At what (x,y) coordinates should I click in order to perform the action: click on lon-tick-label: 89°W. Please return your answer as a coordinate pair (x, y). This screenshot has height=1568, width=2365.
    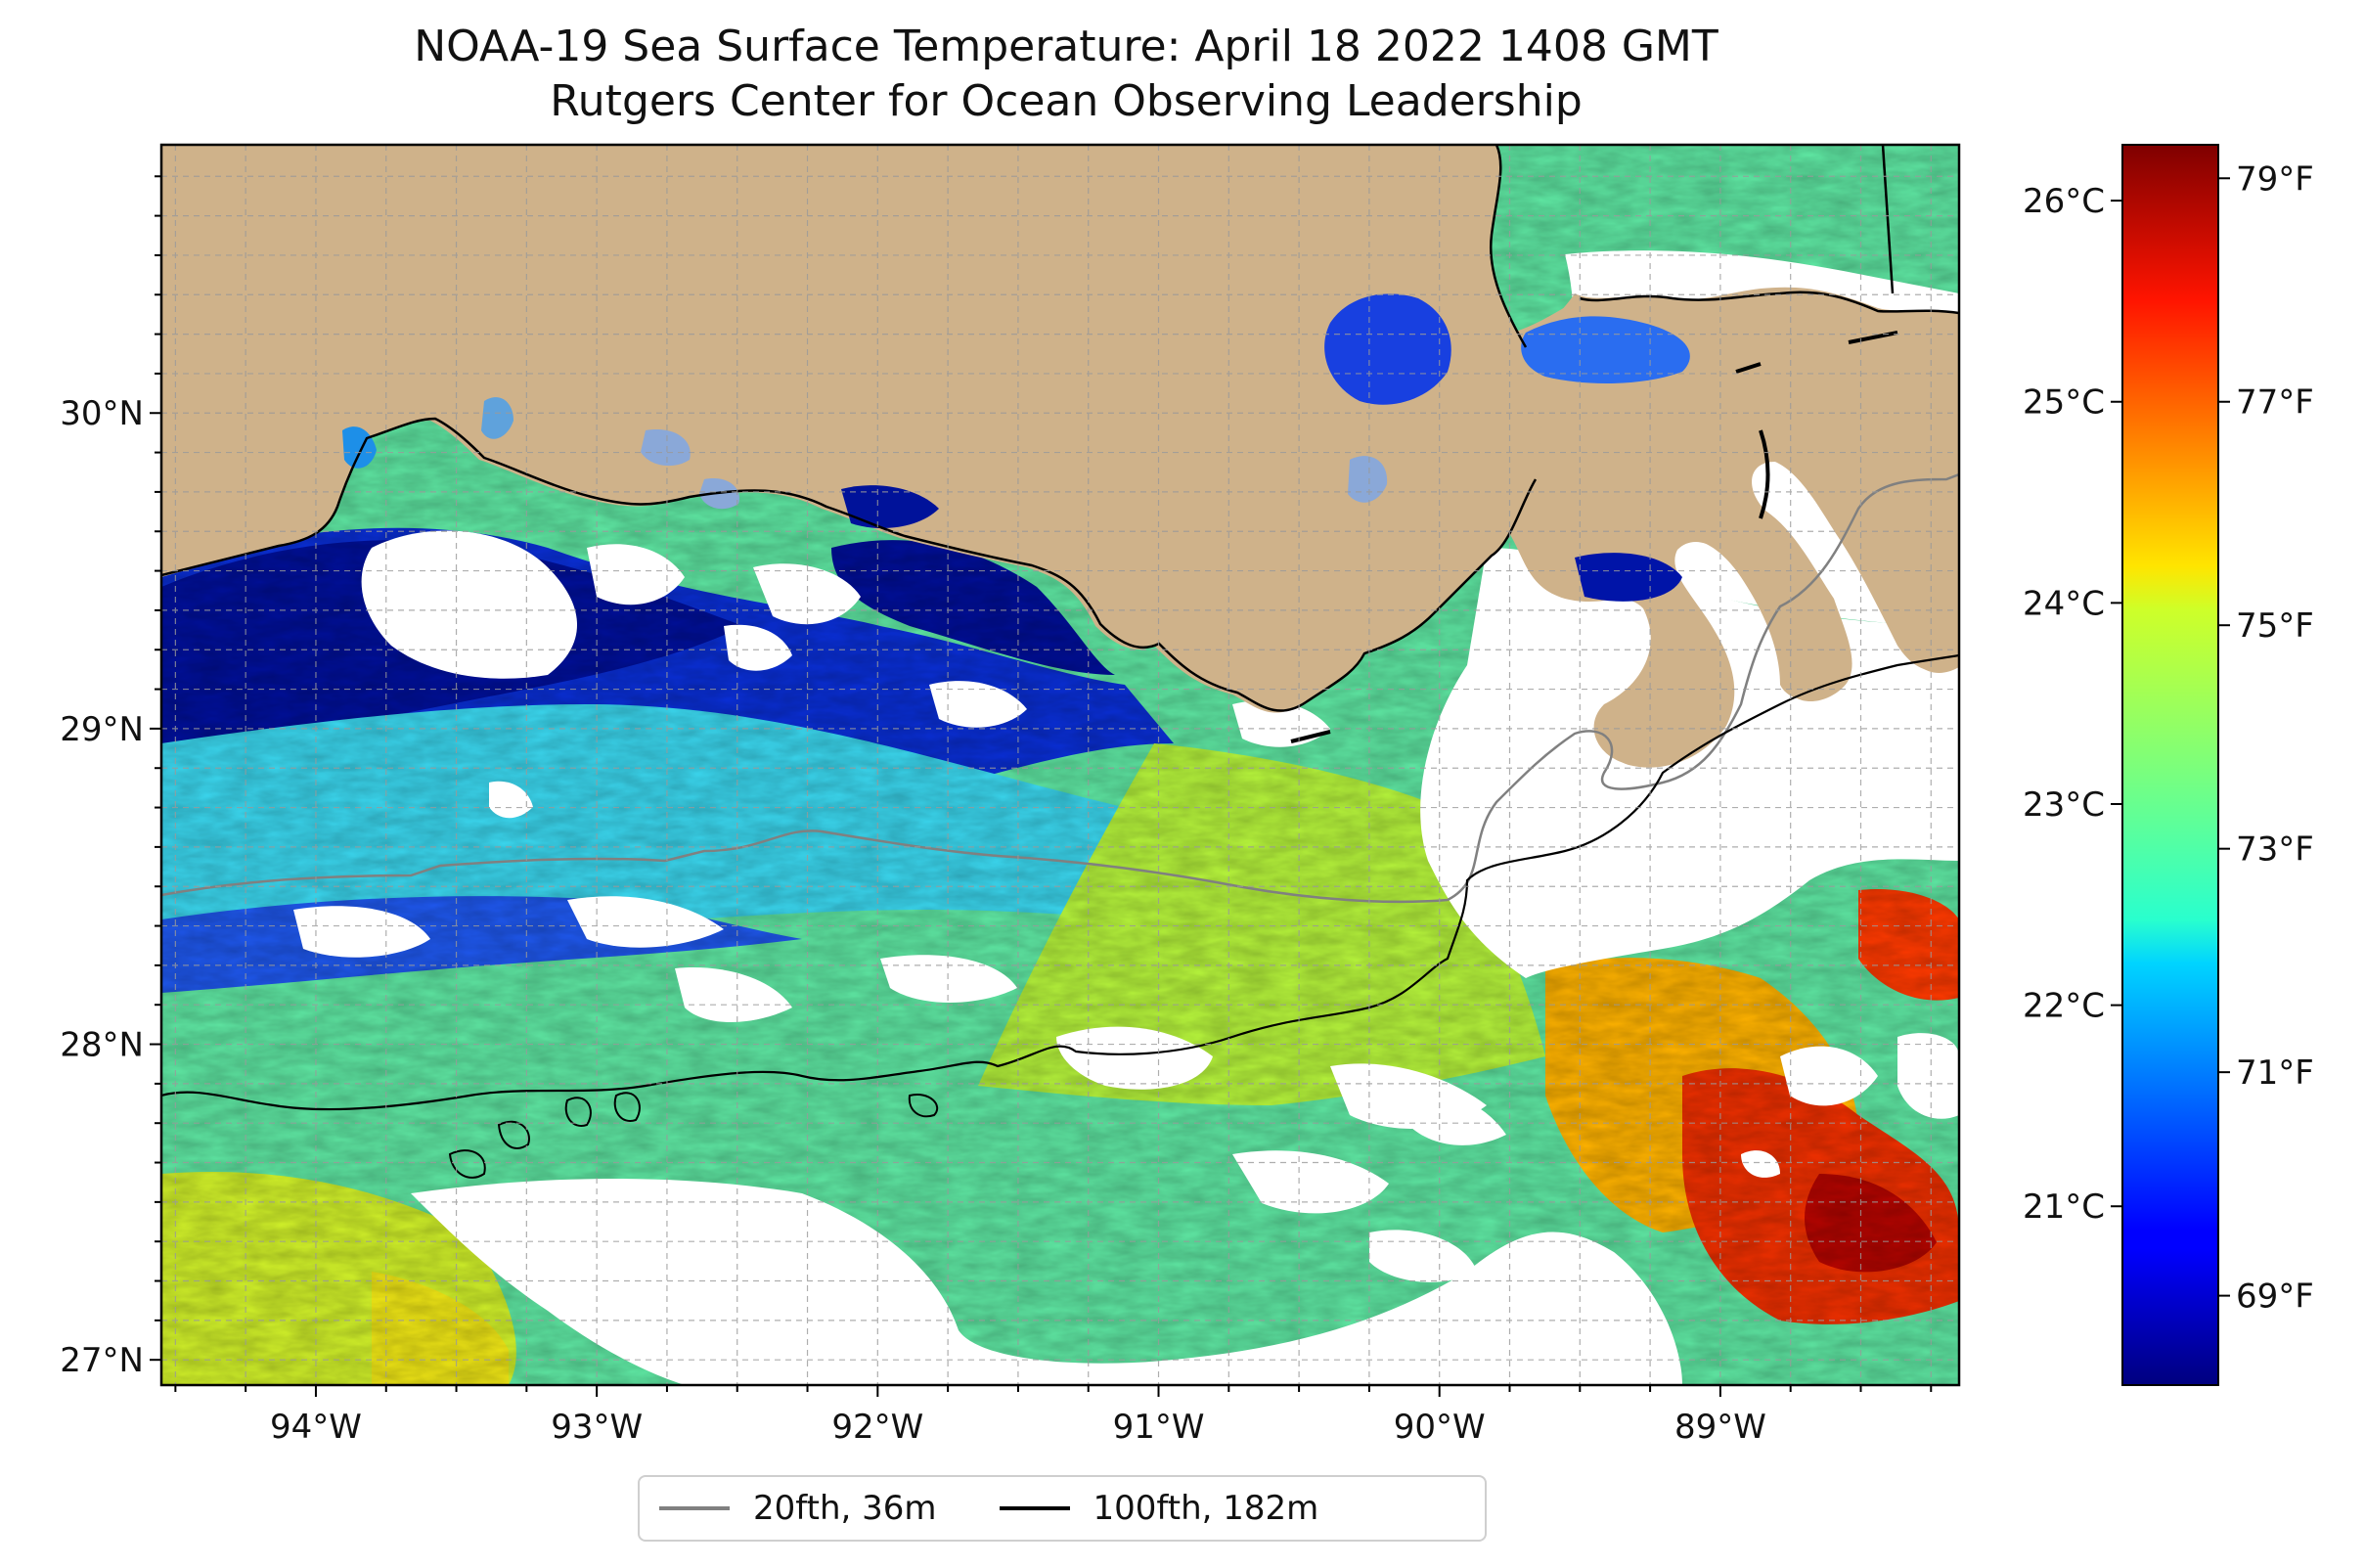
    Looking at the image, I should click on (1720, 1427).